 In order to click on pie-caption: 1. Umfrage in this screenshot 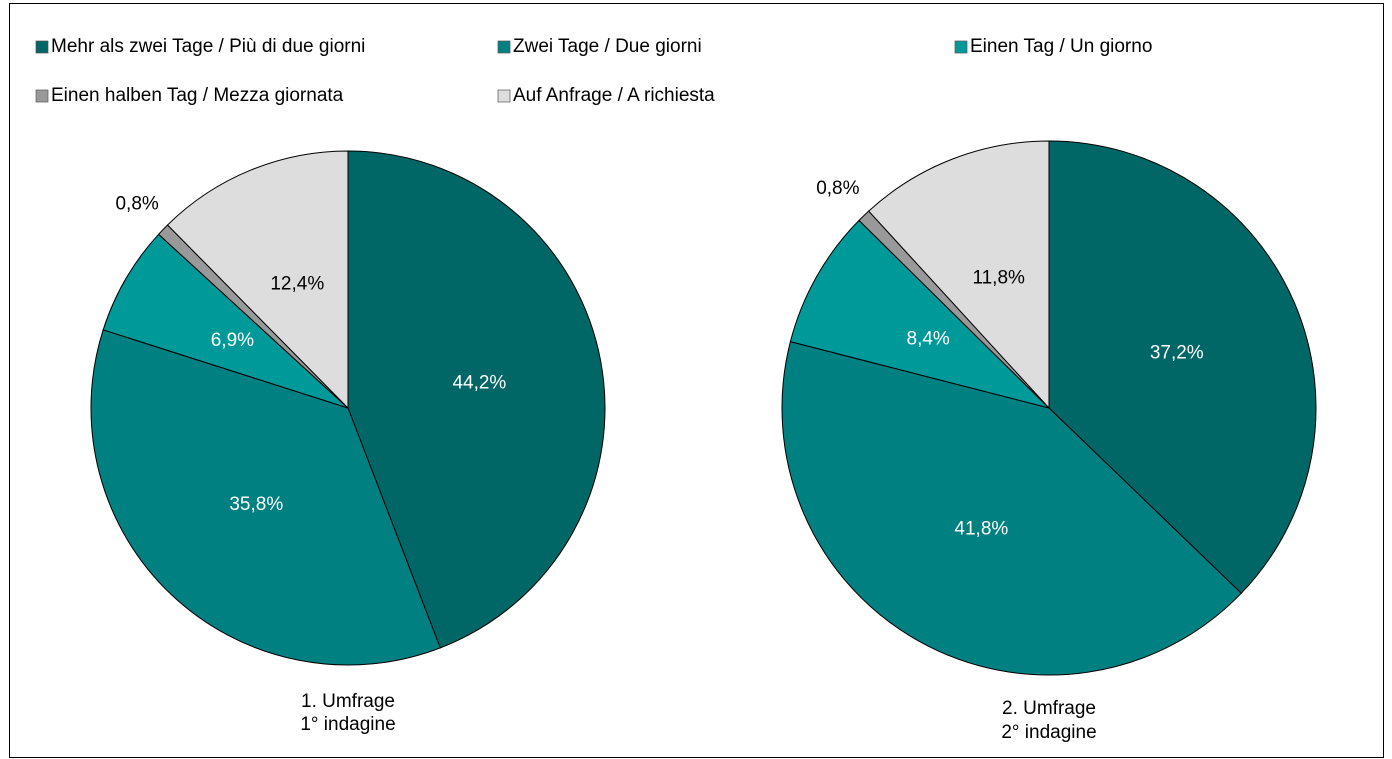, I will do `click(348, 701)`.